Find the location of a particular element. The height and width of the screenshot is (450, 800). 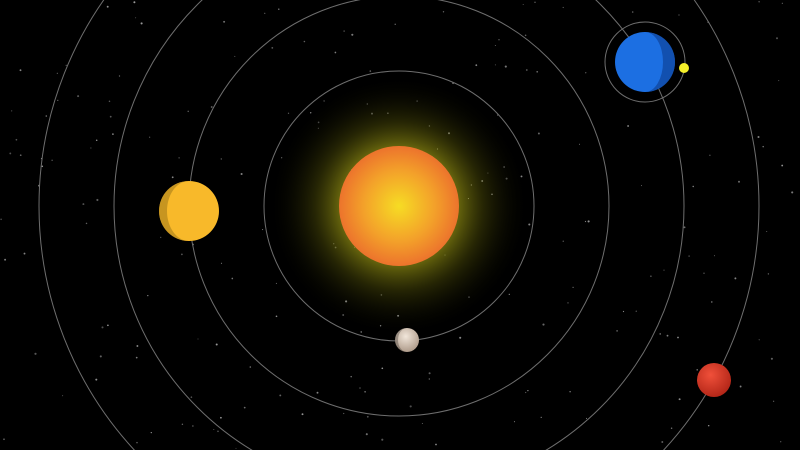

moon is located at coordinates (684, 68).